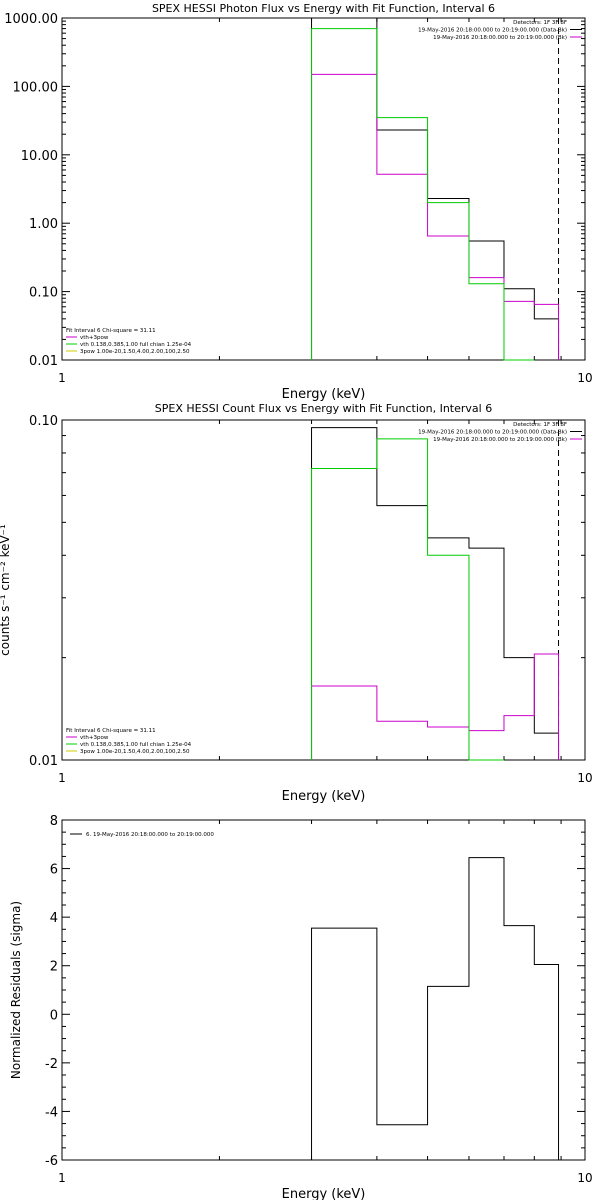 The image size is (600, 1200). What do you see at coordinates (94, 738) in the screenshot?
I see `legend-bottom-entry-2: vth+3pow` at bounding box center [94, 738].